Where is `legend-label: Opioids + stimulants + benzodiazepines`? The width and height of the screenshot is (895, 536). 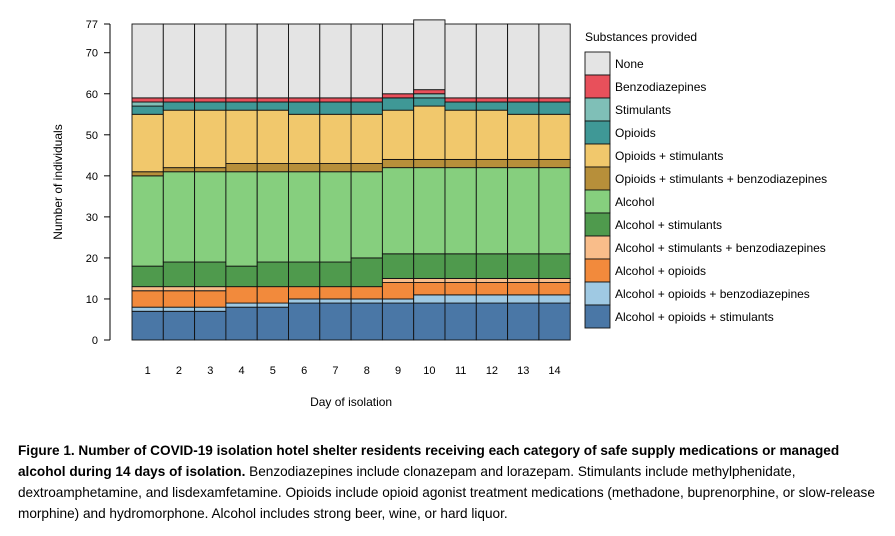
legend-label: Opioids + stimulants + benzodiazepines is located at coordinates (721, 179).